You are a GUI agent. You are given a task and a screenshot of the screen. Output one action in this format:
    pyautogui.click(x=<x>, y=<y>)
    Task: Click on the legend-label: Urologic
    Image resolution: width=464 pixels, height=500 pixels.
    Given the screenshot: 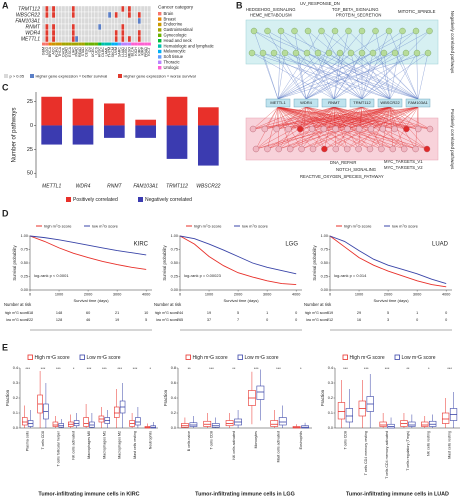 What is the action you would take?
    pyautogui.click(x=171, y=67)
    